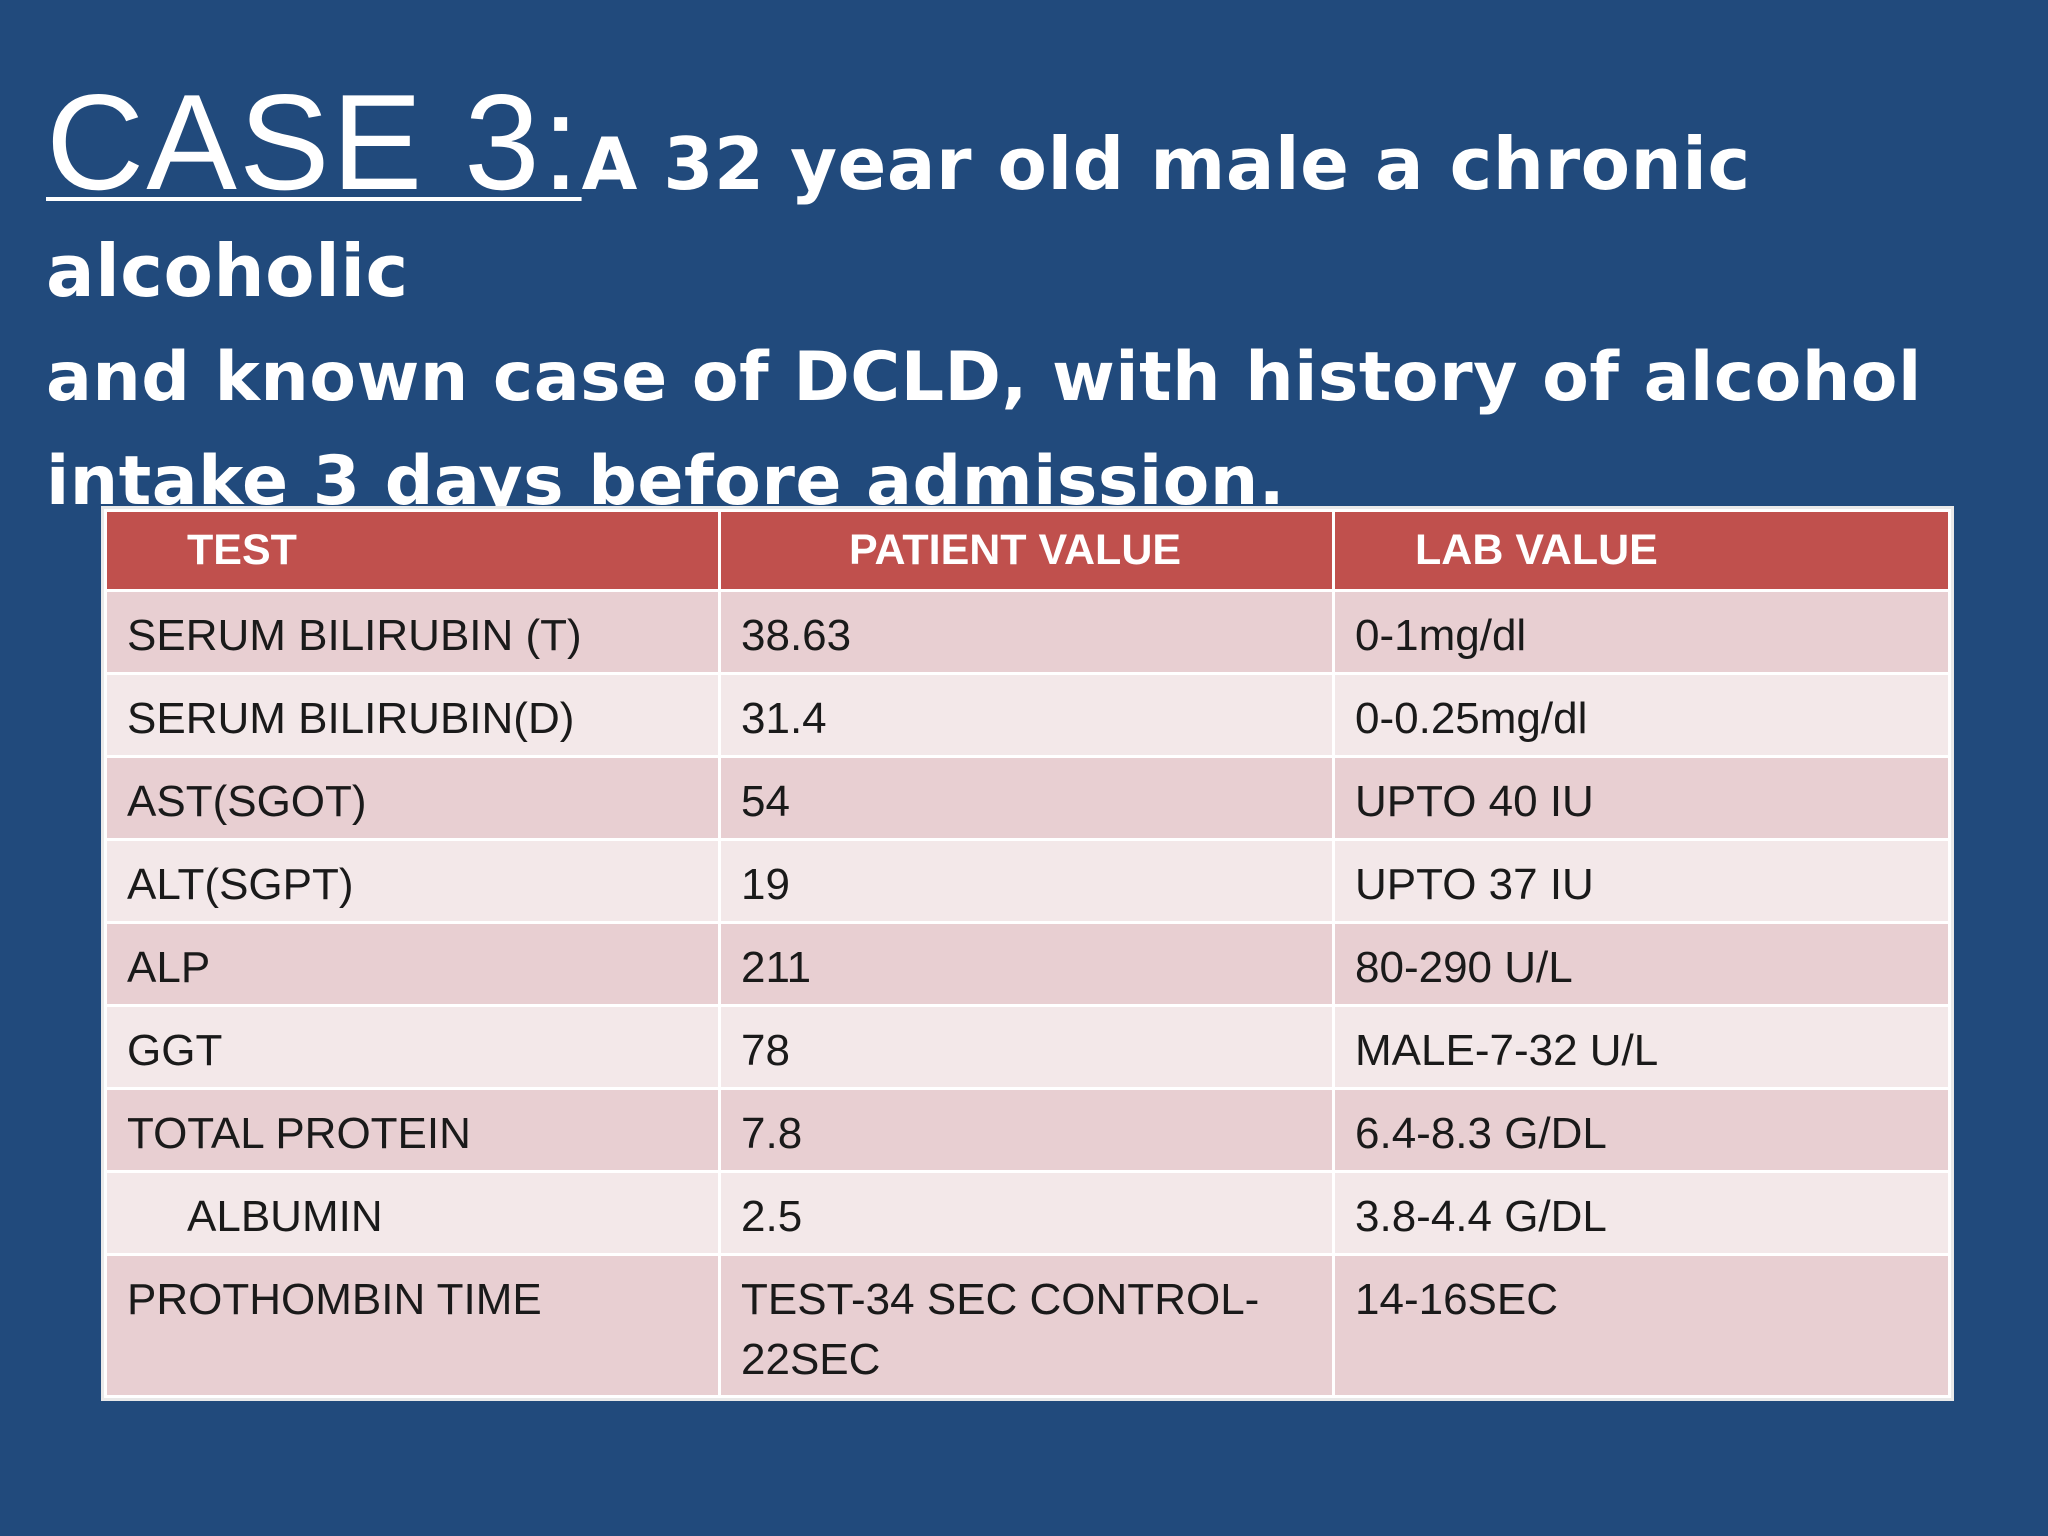 This screenshot has width=2048, height=1536. I want to click on table-row: ALP 211 80-290 U/L, so click(1027, 964).